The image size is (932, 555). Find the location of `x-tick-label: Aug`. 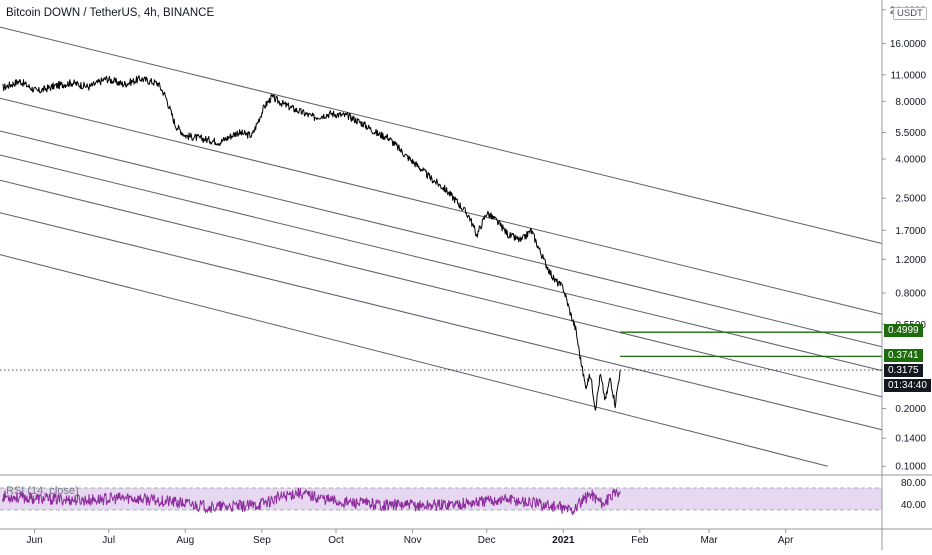

x-tick-label: Aug is located at coordinates (185, 540).